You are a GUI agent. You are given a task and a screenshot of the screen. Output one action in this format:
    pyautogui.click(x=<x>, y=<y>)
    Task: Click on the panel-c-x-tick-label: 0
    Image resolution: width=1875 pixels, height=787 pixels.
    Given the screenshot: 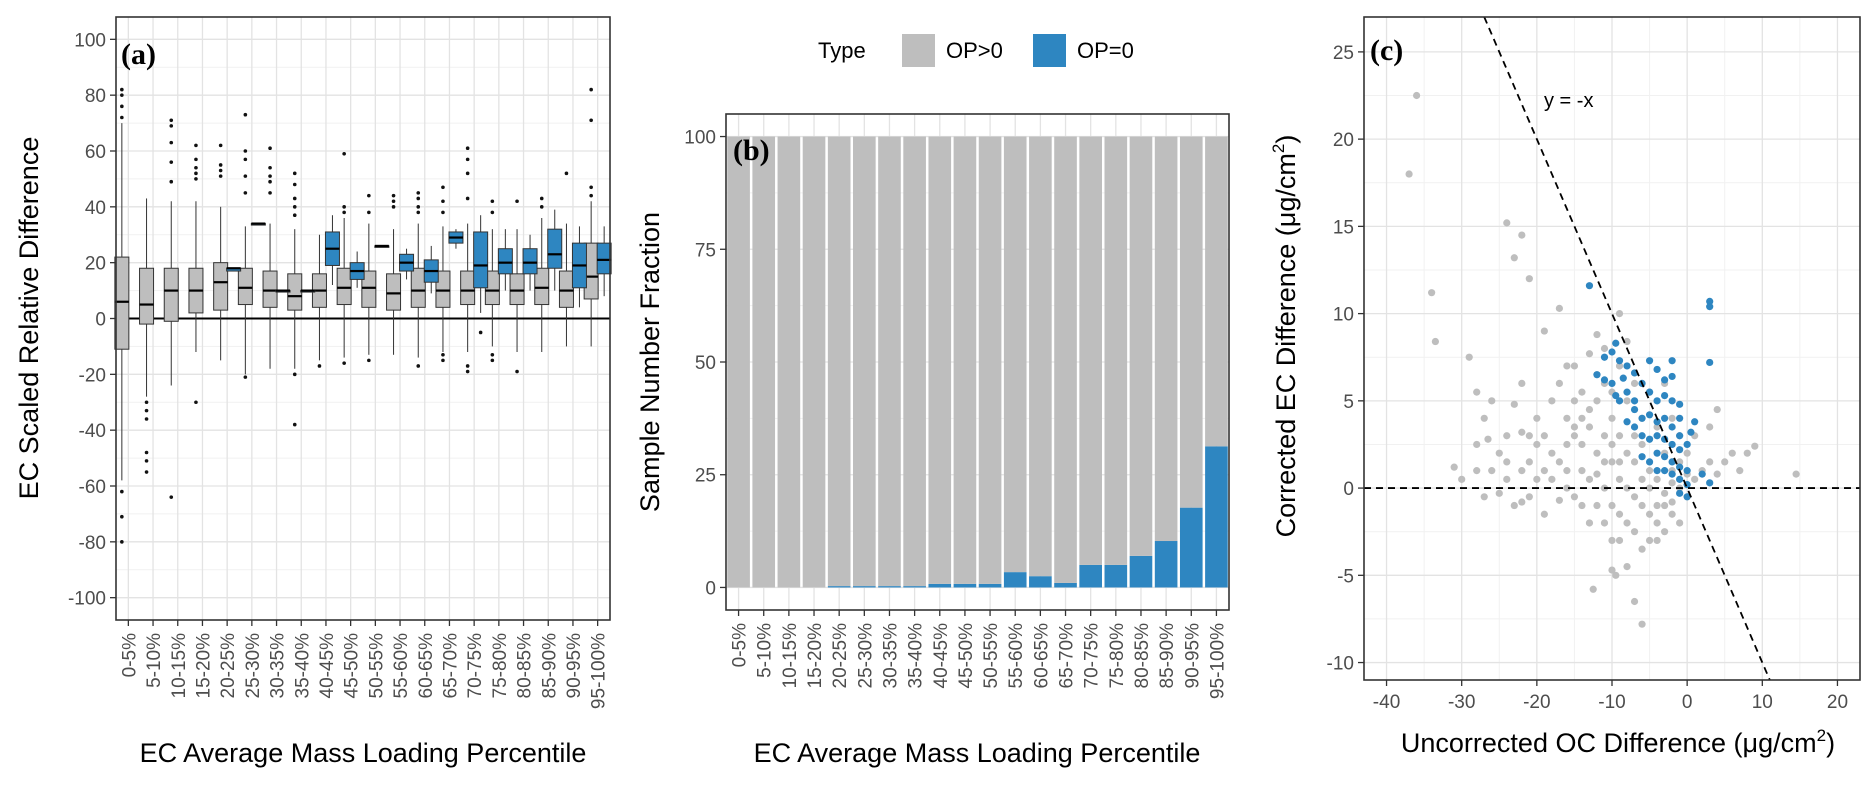 What is the action you would take?
    pyautogui.click(x=1687, y=702)
    